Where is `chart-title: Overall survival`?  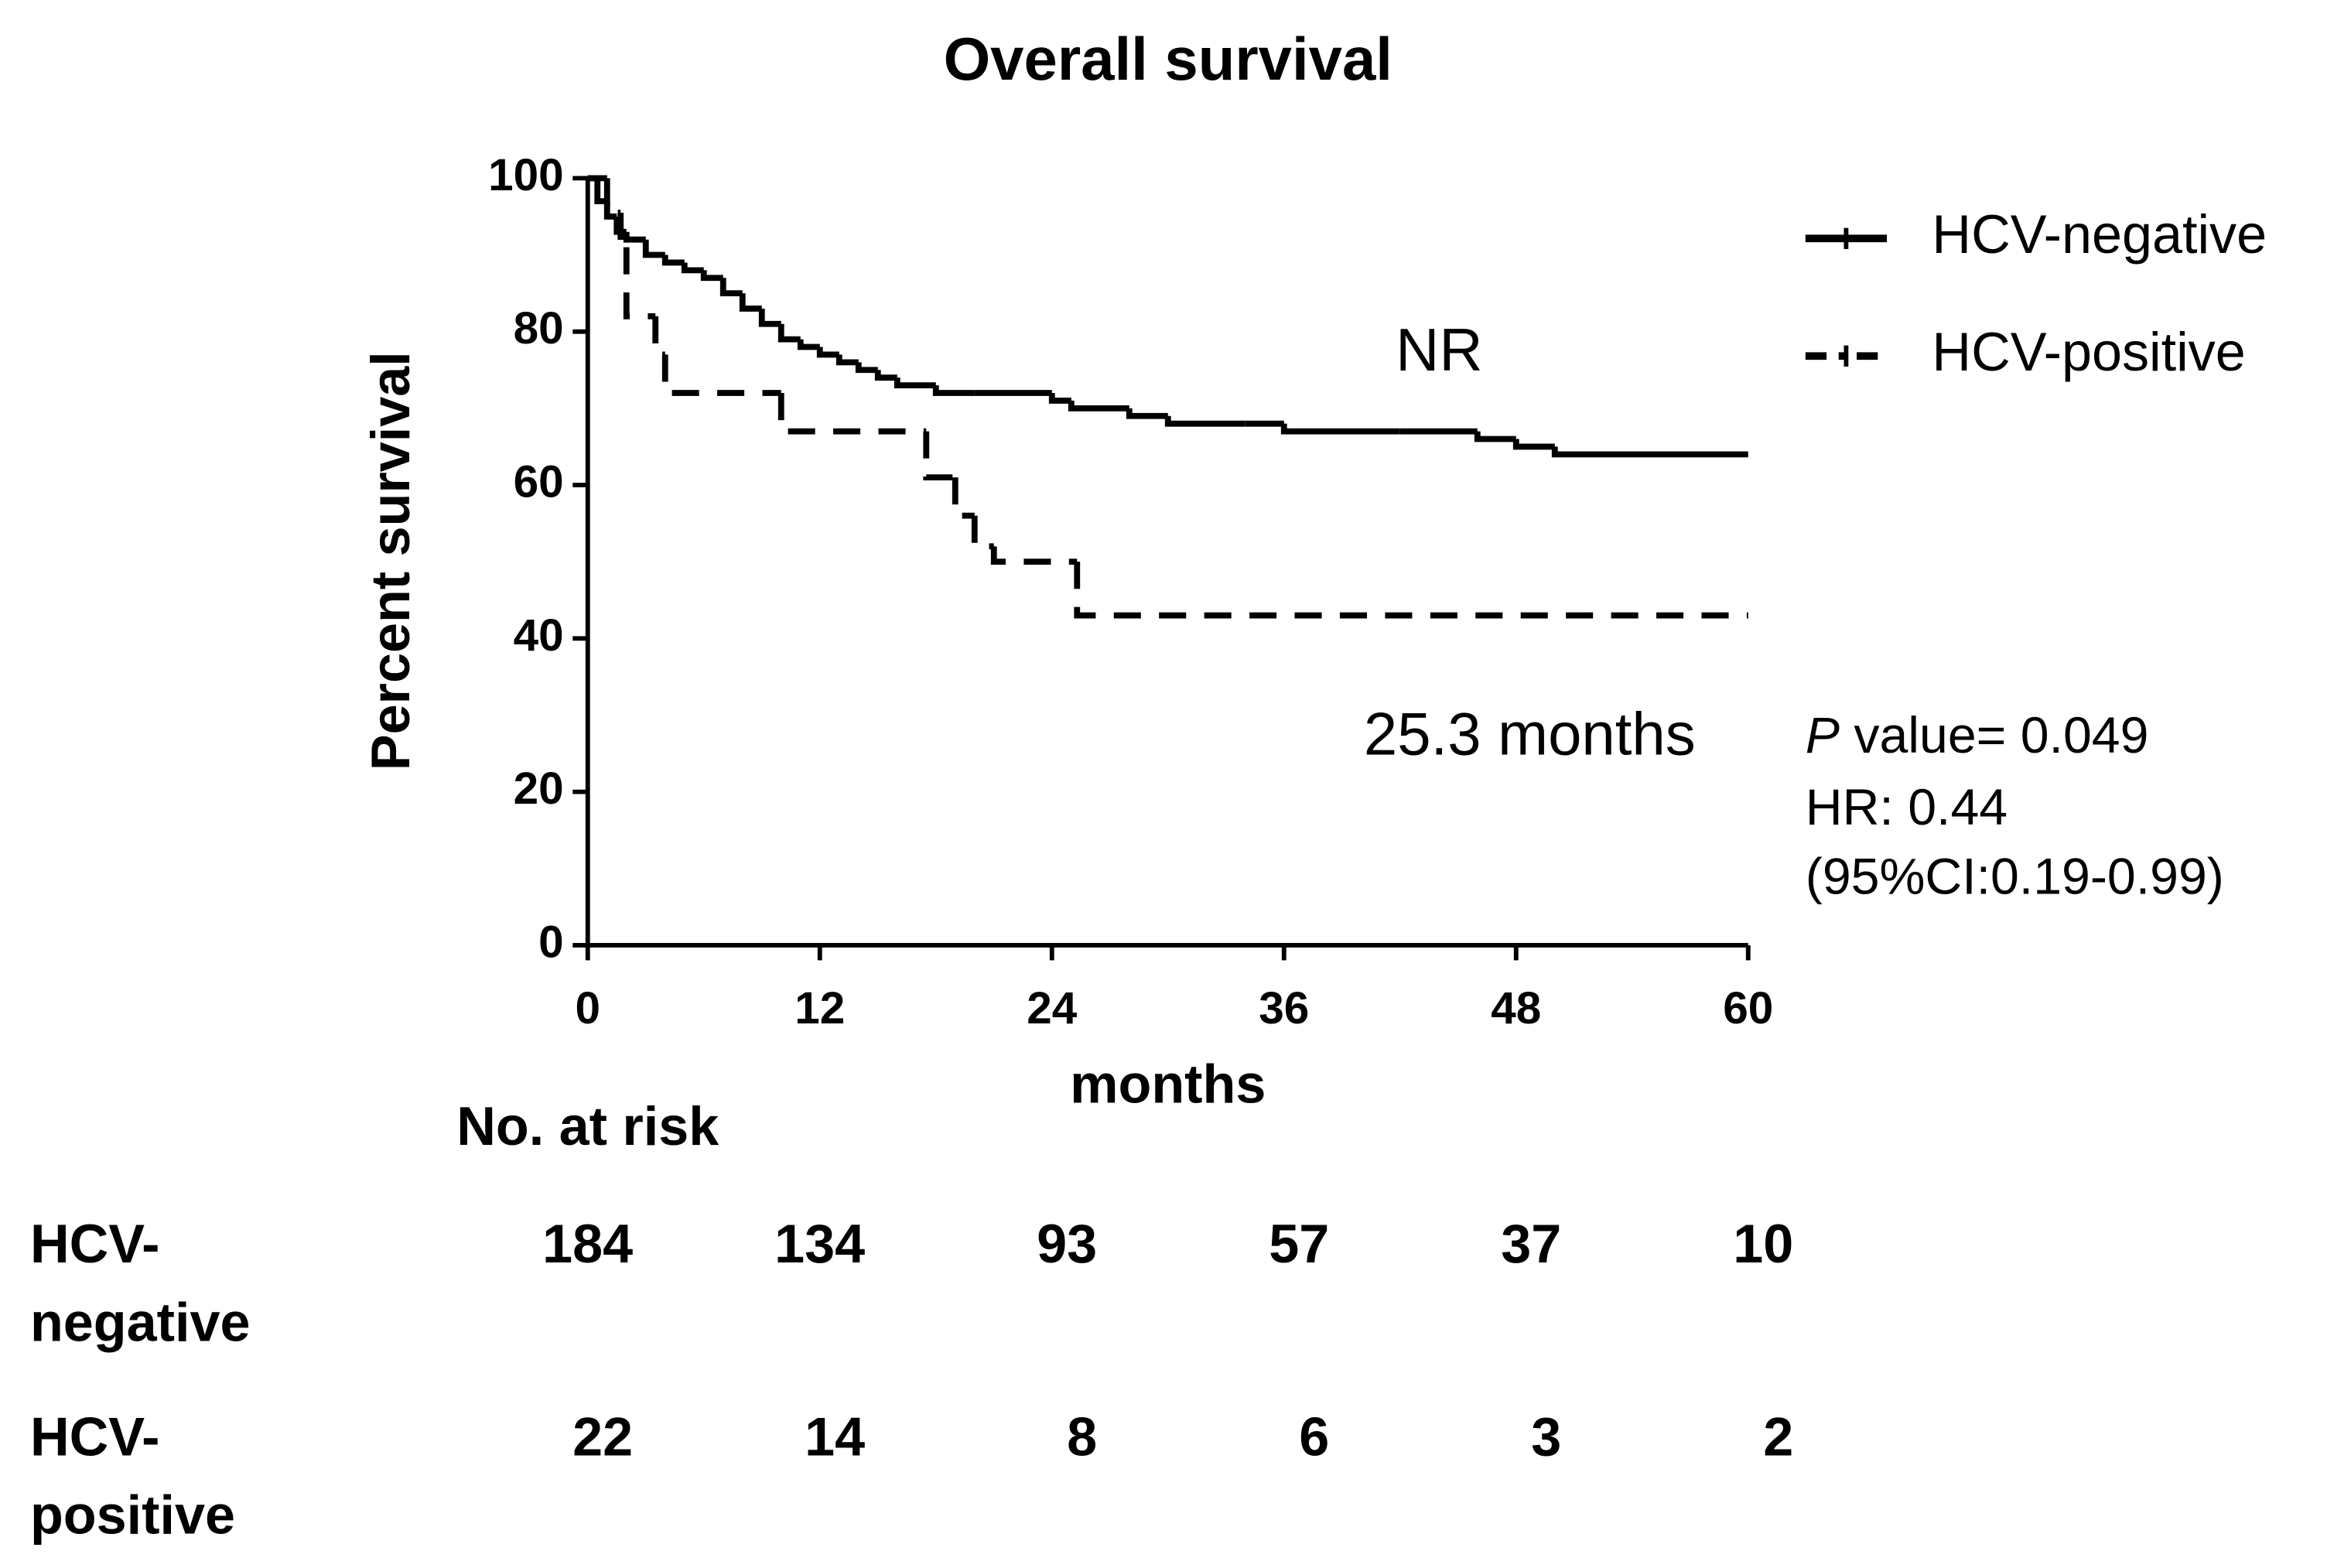 chart-title: Overall survival is located at coordinates (1168, 59).